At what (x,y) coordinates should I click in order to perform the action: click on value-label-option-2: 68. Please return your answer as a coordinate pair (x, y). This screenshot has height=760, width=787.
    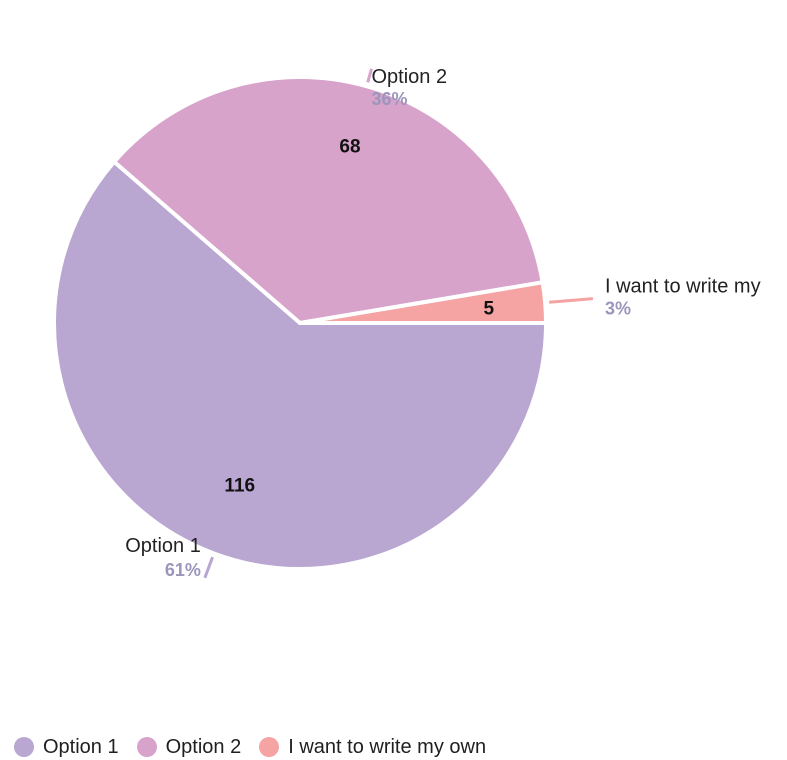
    Looking at the image, I should click on (349, 146).